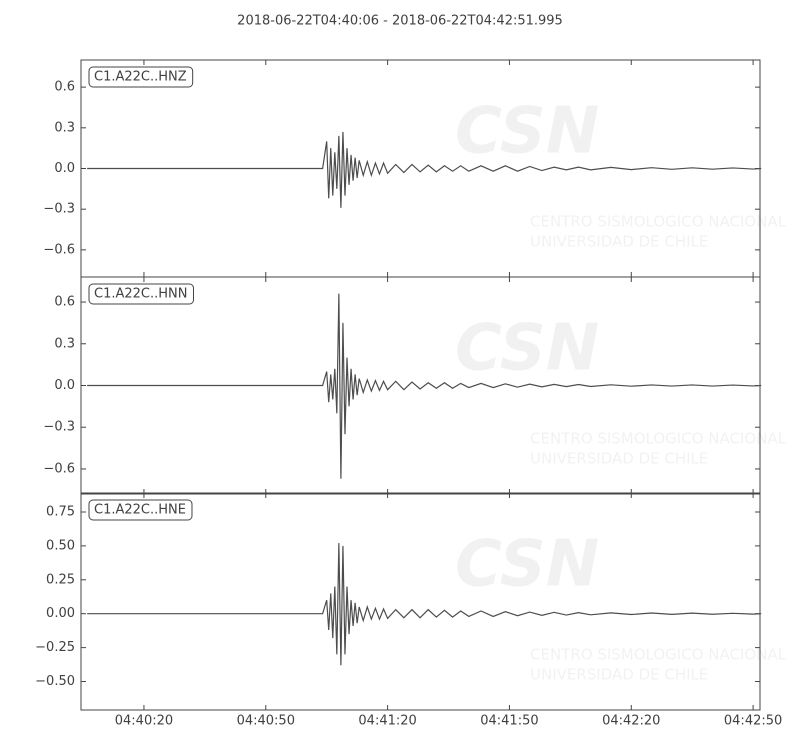  I want to click on x-tick-label: 04:42:20, so click(631, 721).